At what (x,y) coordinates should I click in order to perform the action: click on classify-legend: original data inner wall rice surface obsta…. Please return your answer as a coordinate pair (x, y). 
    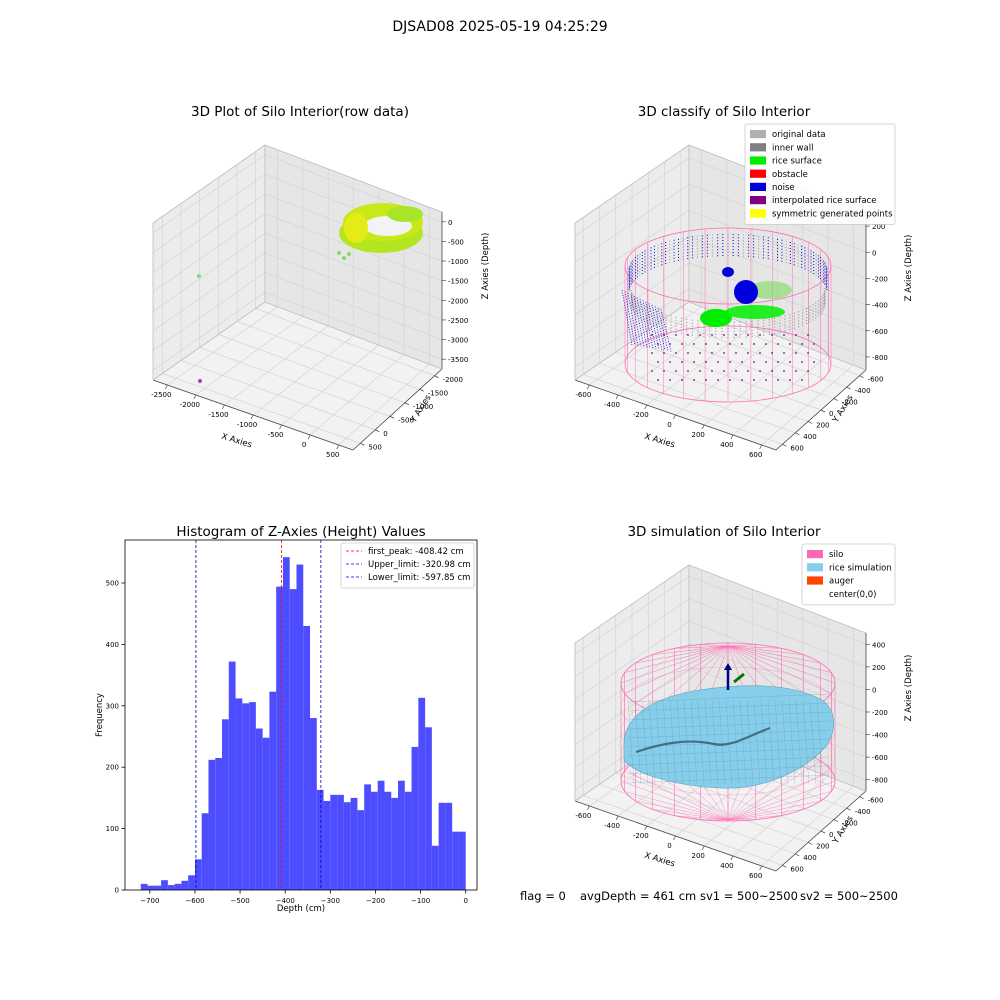
    Looking at the image, I should click on (820, 174).